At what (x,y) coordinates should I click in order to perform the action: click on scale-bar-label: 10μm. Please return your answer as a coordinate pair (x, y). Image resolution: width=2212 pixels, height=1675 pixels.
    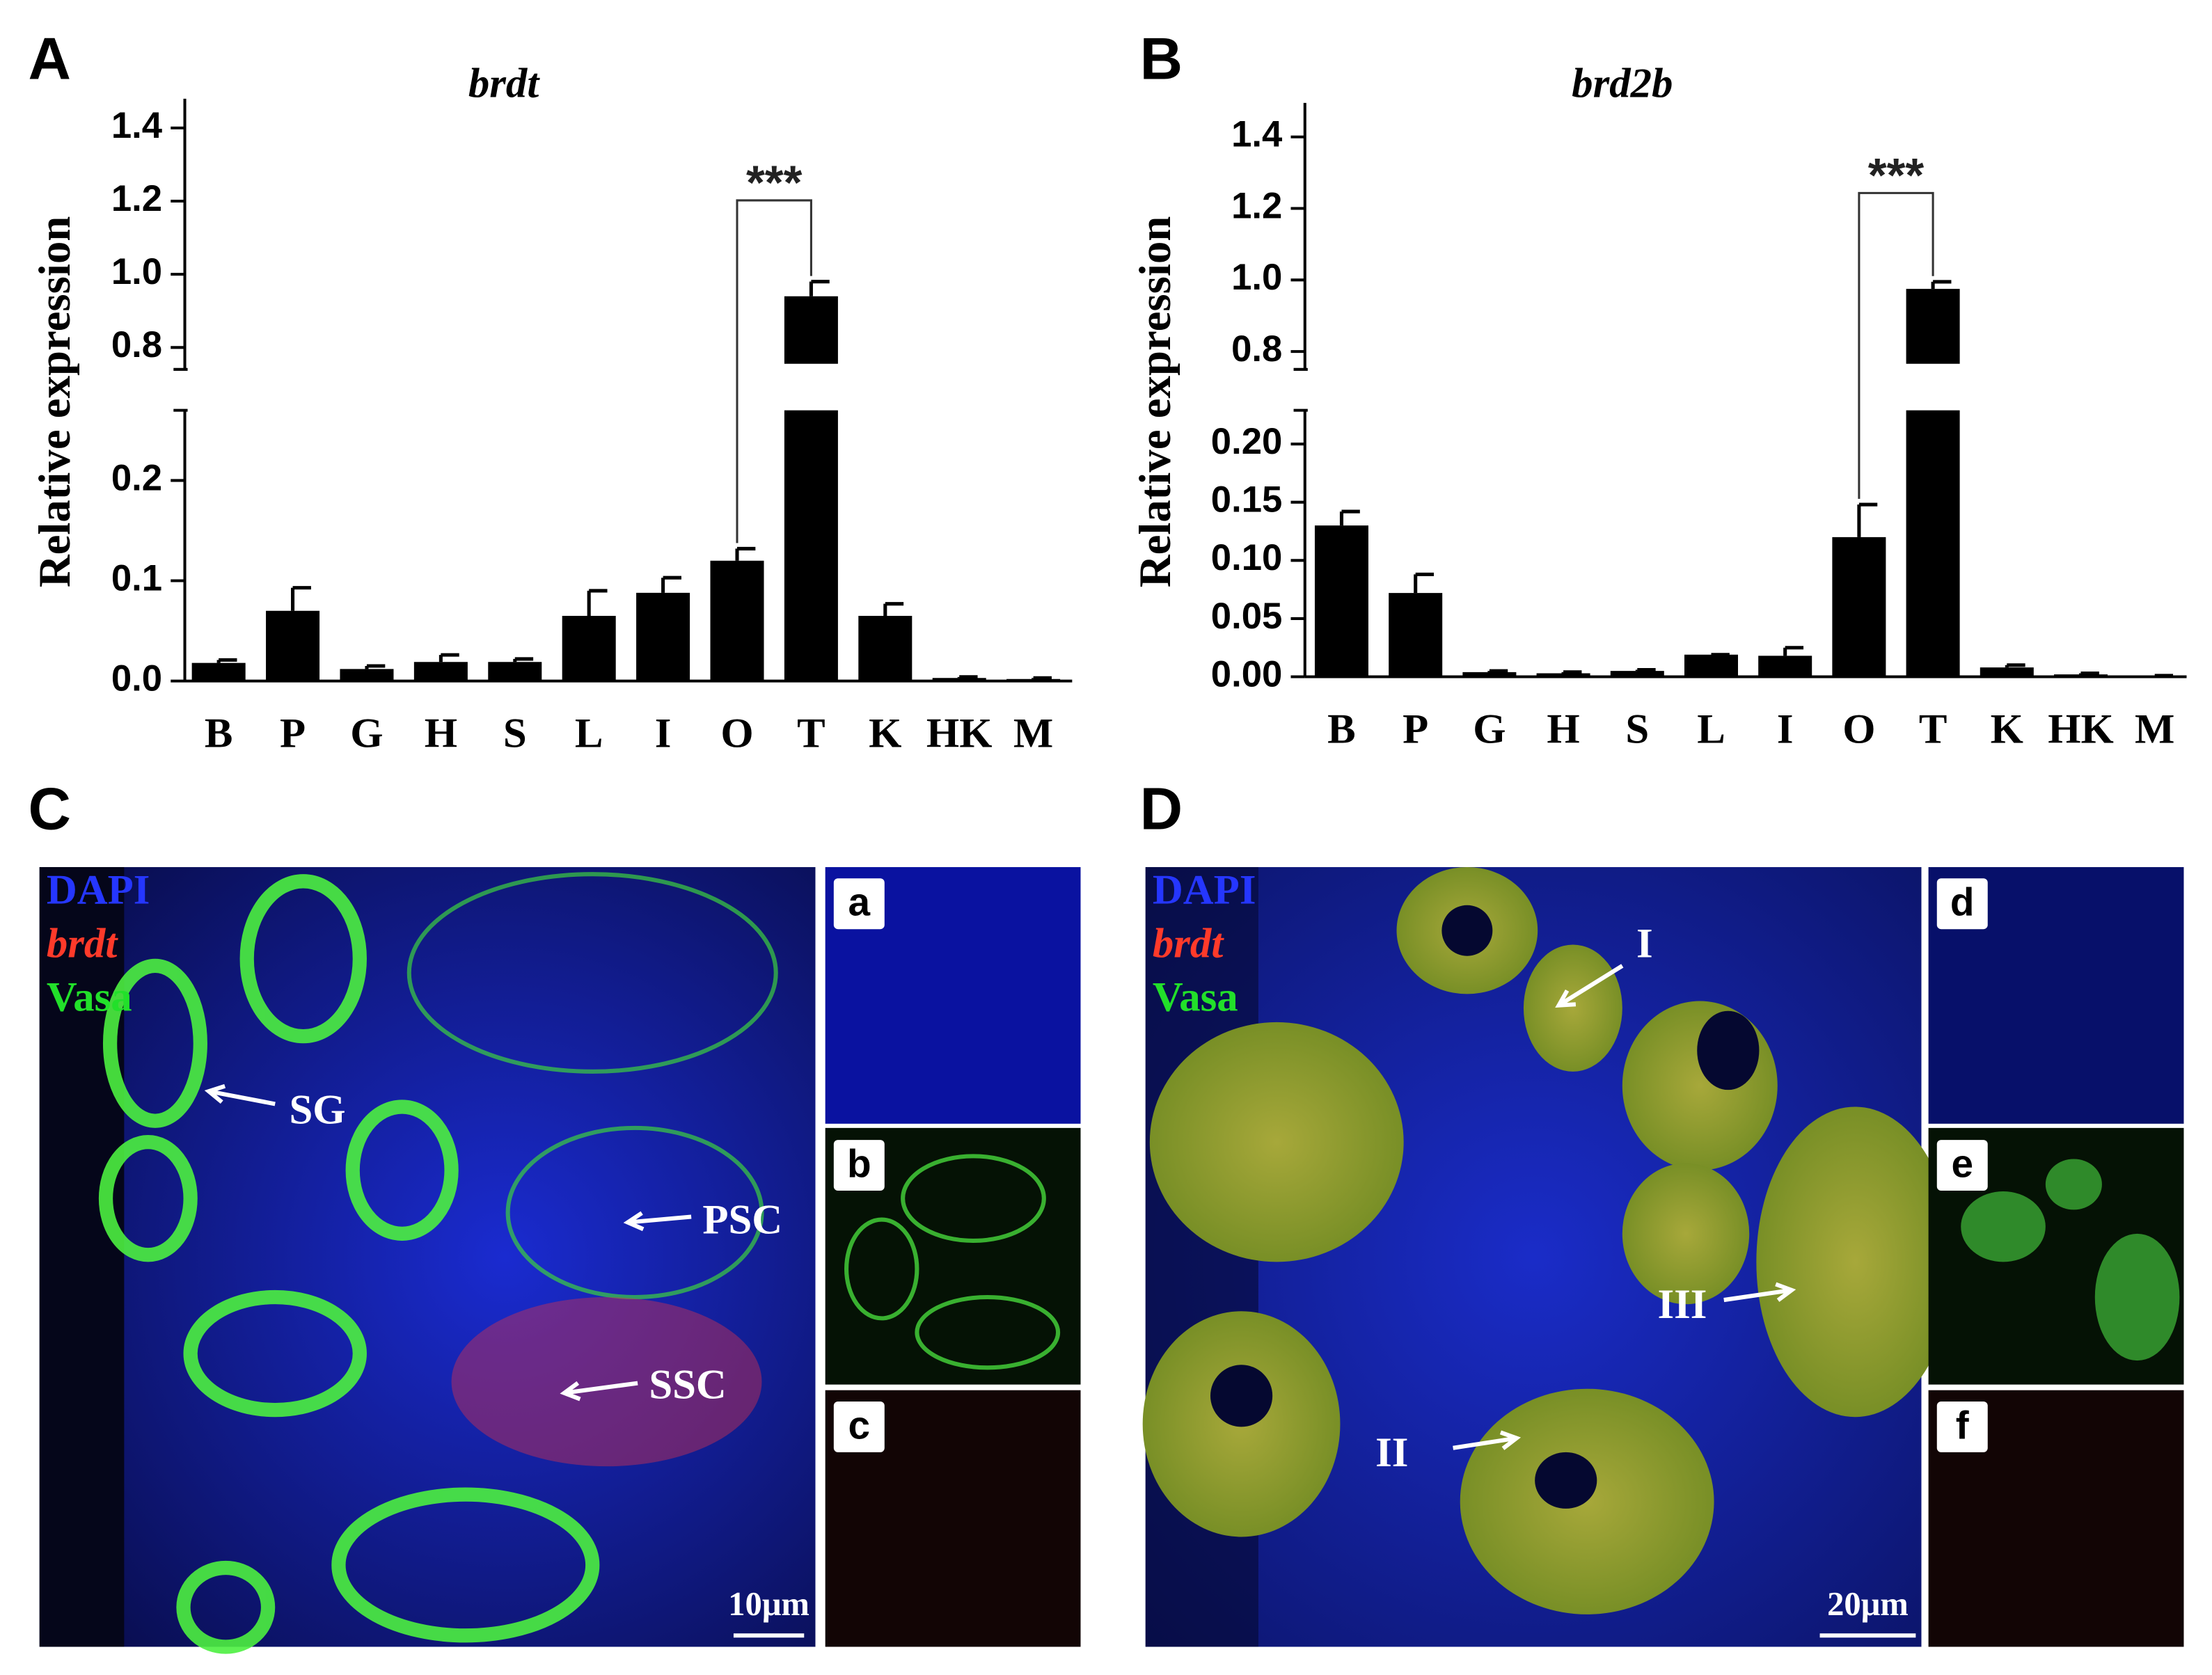
    Looking at the image, I should click on (768, 1604).